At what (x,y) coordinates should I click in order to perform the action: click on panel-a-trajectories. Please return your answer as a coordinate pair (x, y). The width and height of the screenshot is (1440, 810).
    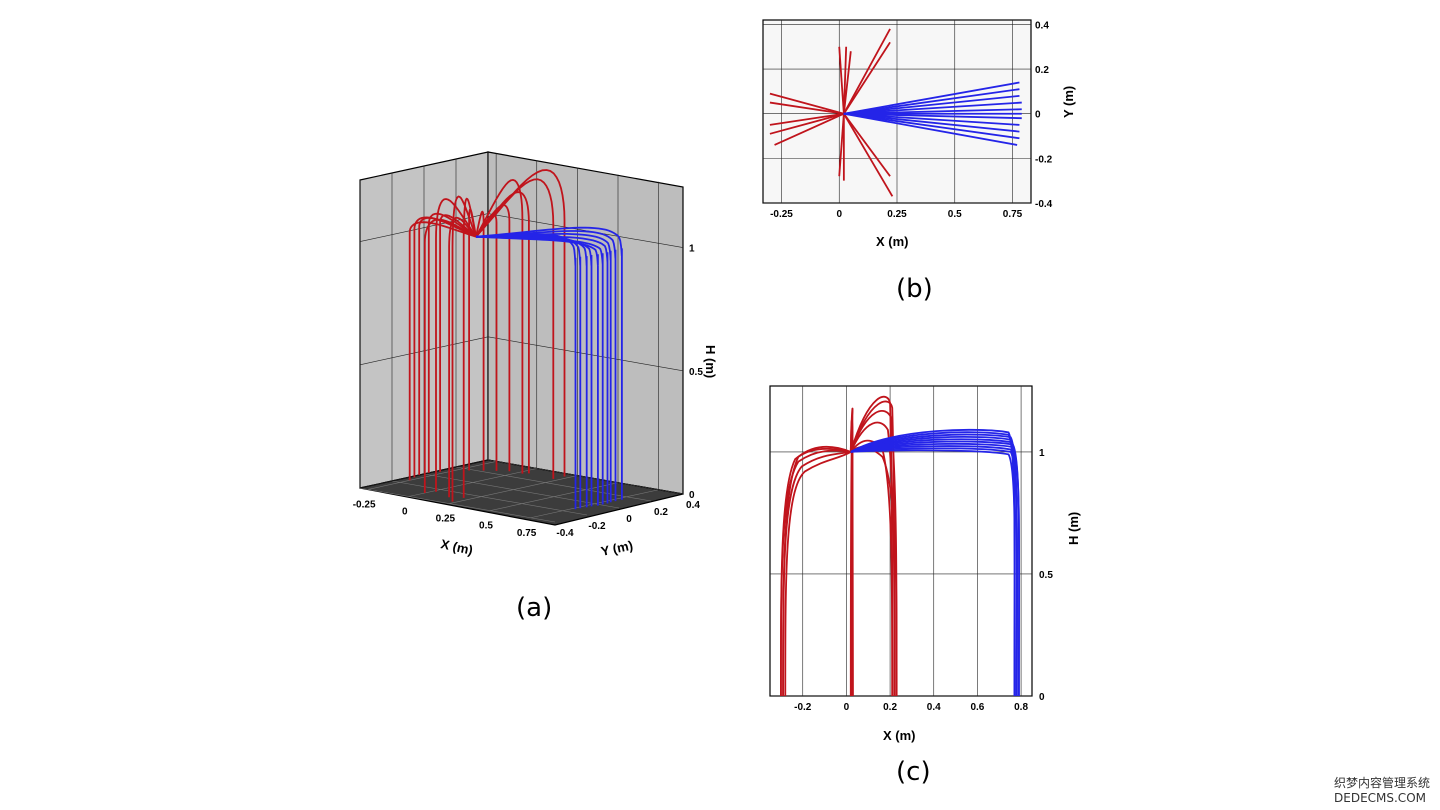
    Looking at the image, I should click on (515, 339).